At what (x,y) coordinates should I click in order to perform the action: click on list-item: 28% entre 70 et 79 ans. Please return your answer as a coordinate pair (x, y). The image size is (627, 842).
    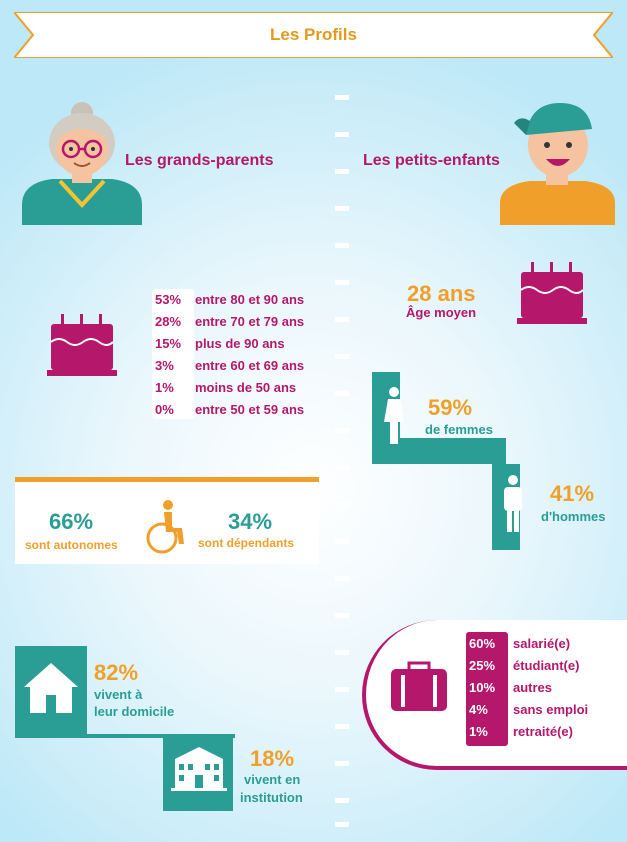
    Looking at the image, I should click on (230, 321).